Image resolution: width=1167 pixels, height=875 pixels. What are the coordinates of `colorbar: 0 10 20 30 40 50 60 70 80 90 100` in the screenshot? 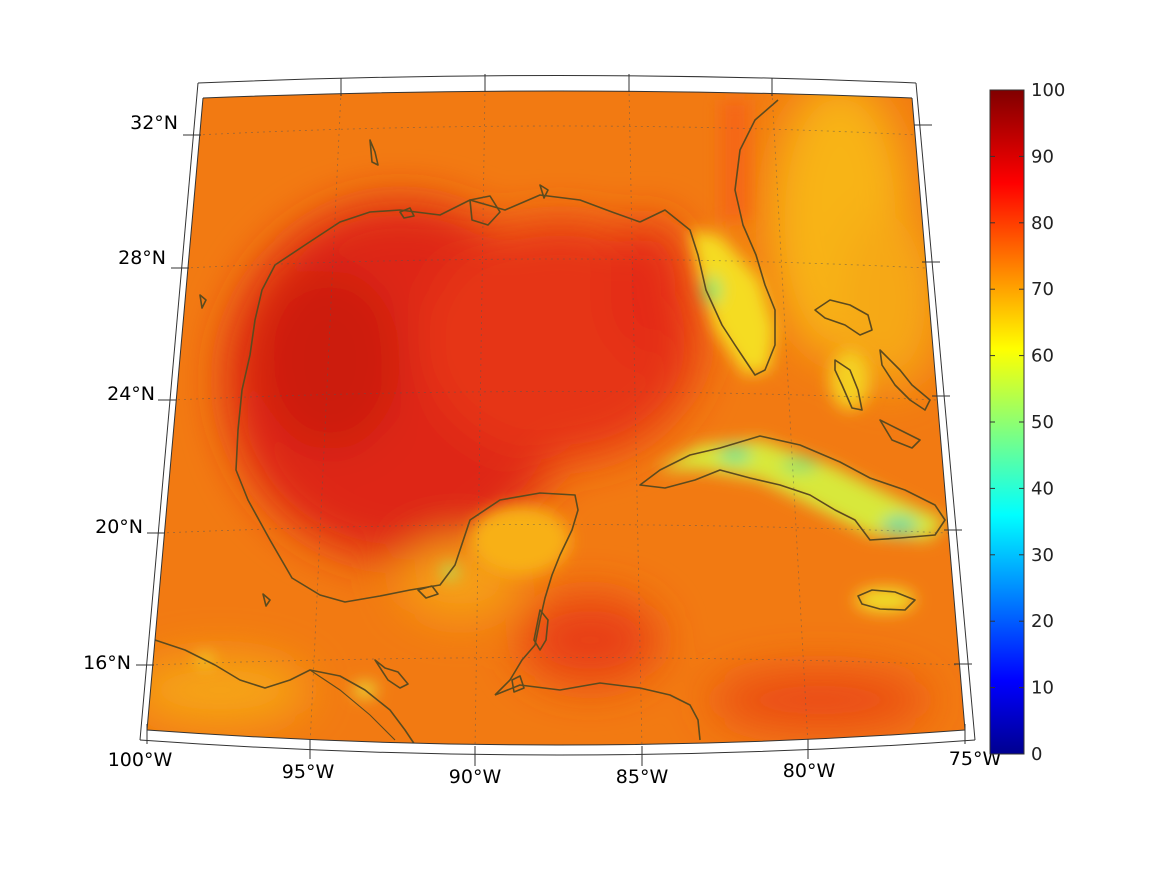 It's located at (1027, 422).